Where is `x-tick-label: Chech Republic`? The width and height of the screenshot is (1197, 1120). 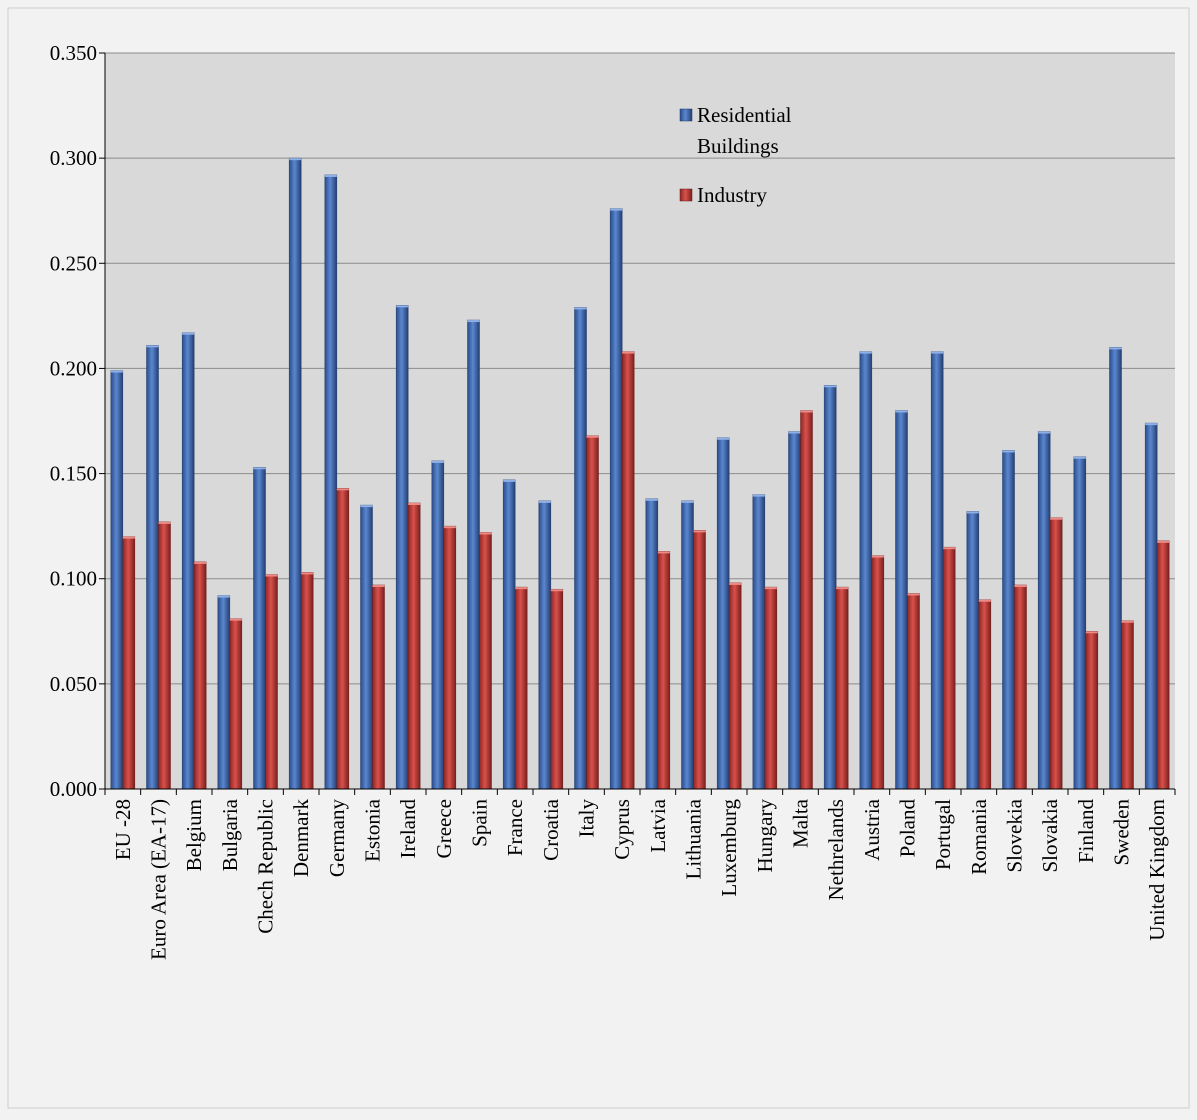
x-tick-label: Chech Republic is located at coordinates (266, 866).